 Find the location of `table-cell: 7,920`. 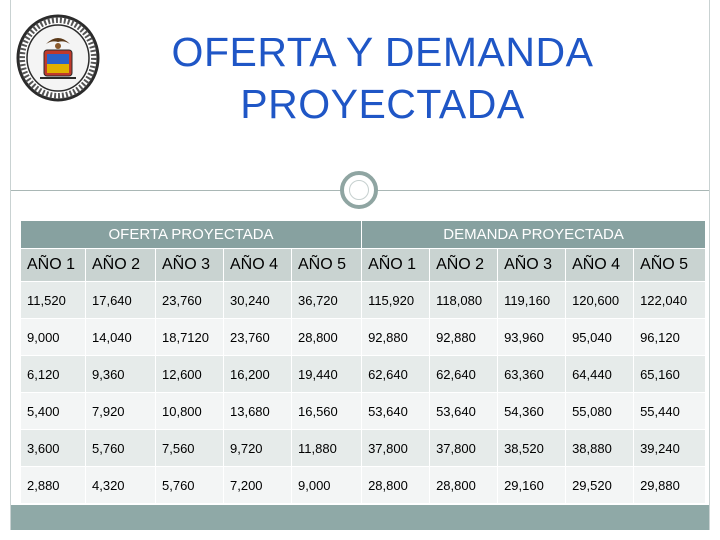

table-cell: 7,920 is located at coordinates (120, 411).